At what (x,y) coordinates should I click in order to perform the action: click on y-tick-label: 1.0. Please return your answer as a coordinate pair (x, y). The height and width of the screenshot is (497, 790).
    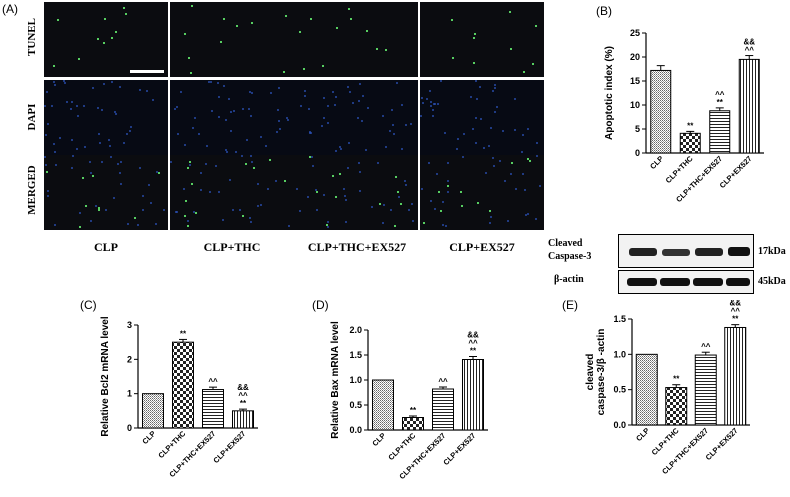
    Looking at the image, I should click on (619, 354).